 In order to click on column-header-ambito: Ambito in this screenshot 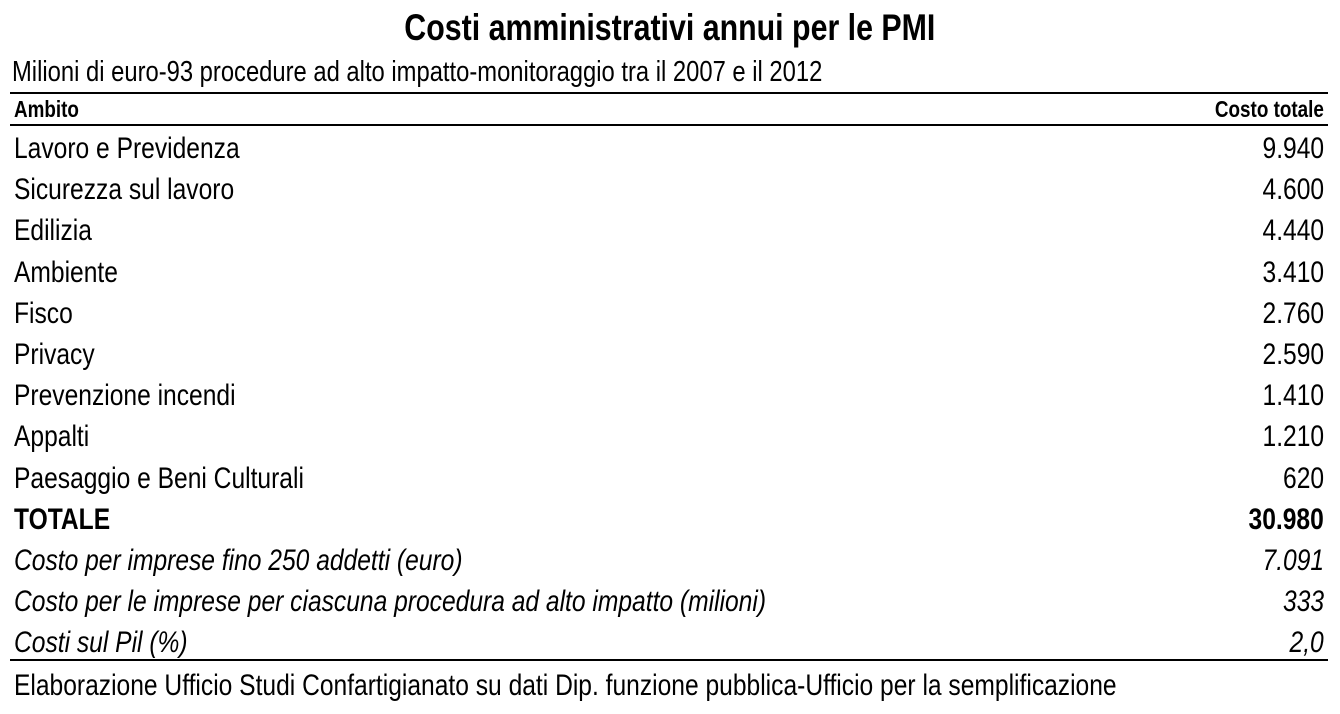, I will do `click(46, 109)`.